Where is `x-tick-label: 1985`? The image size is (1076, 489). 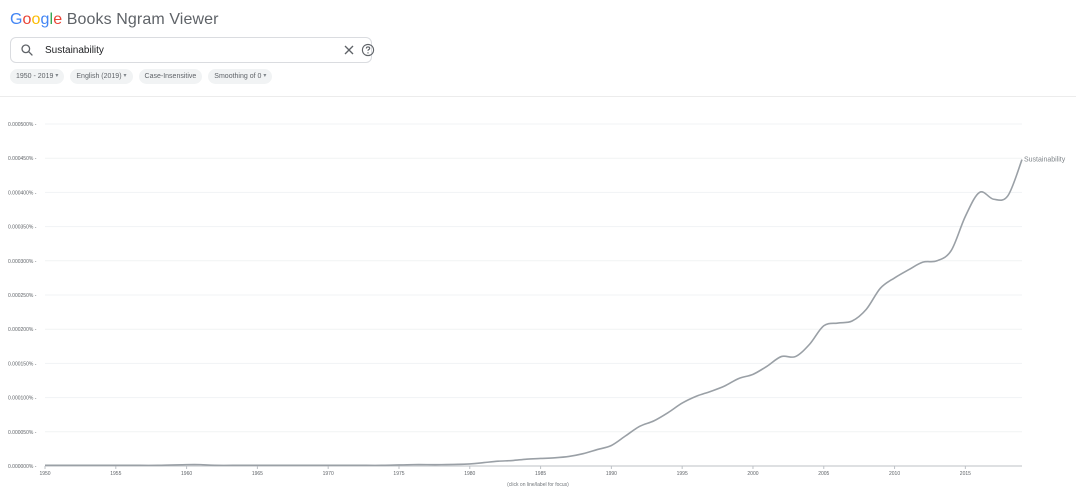 x-tick-label: 1985 is located at coordinates (540, 474).